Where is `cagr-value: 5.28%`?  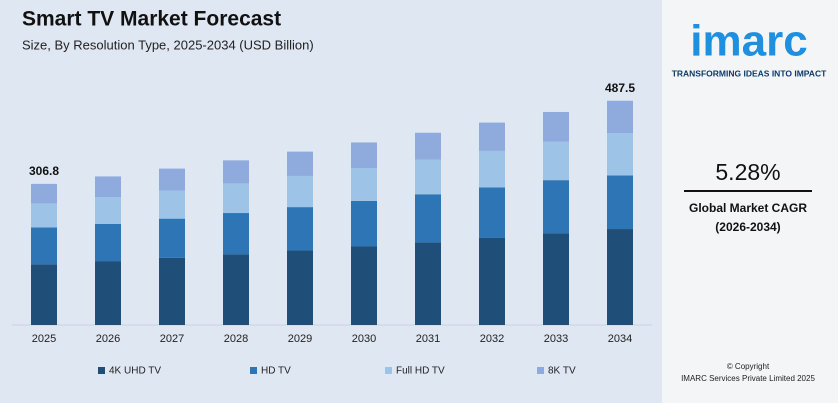
cagr-value: 5.28% is located at coordinates (747, 172).